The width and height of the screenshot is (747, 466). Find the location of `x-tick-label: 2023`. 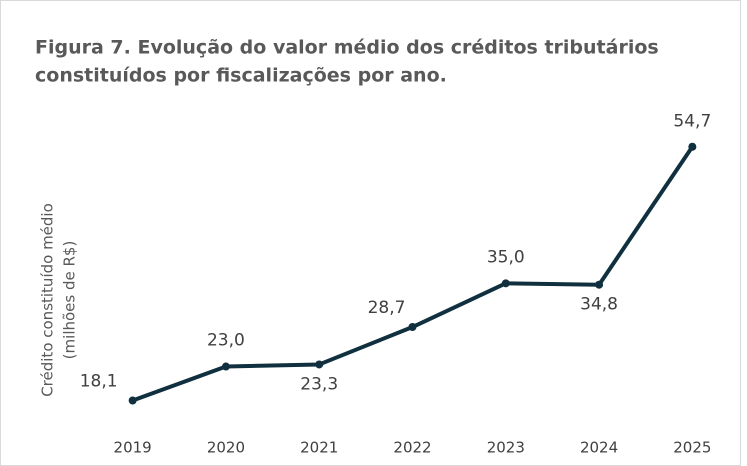

x-tick-label: 2023 is located at coordinates (506, 448).